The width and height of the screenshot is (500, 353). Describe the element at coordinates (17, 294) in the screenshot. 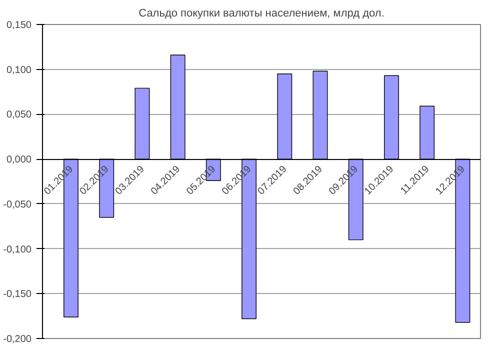

I see `y-tick-label: -0,150` at that location.